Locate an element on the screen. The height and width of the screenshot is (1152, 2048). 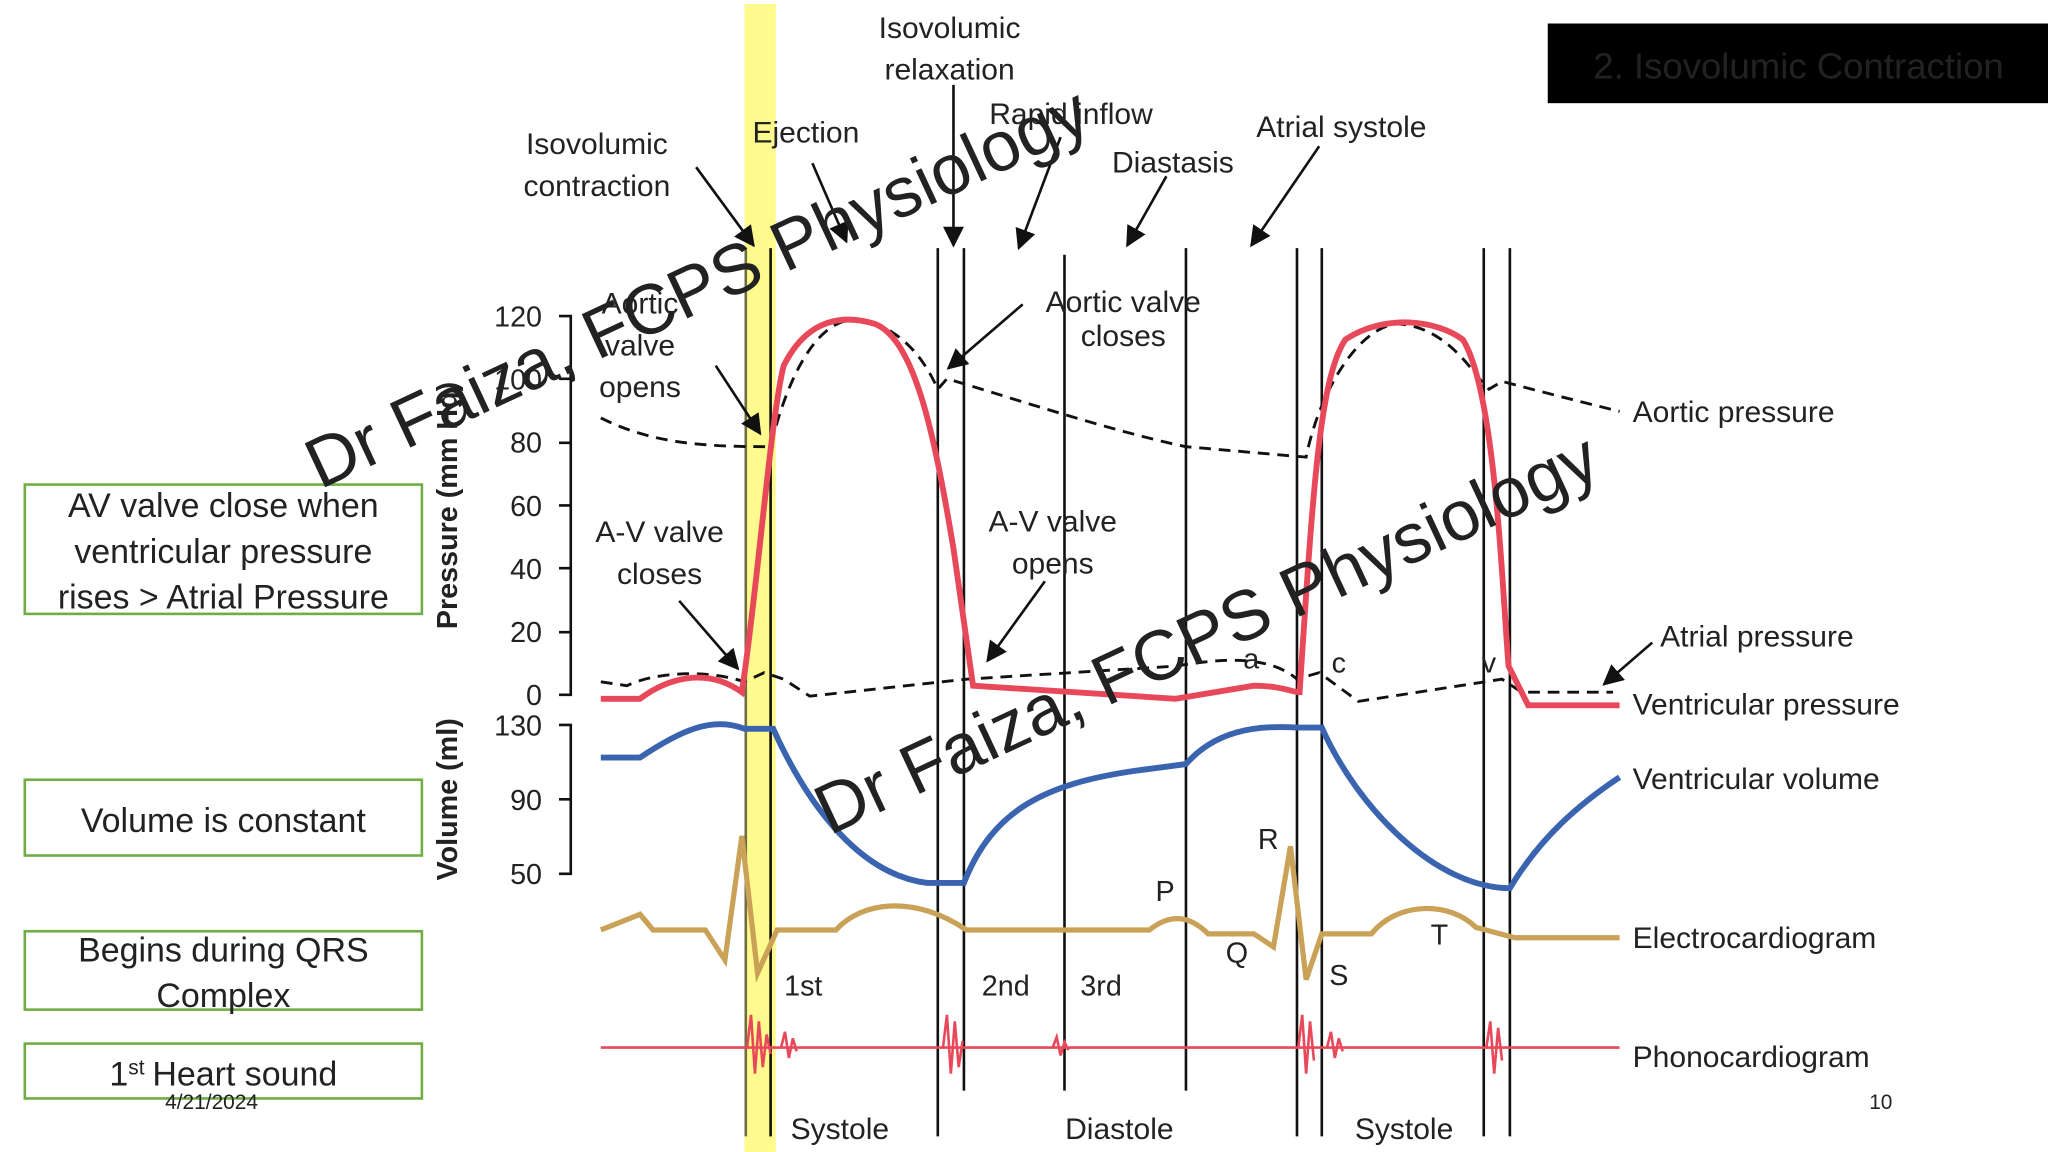
y-tick-label: 130 is located at coordinates (518, 726).